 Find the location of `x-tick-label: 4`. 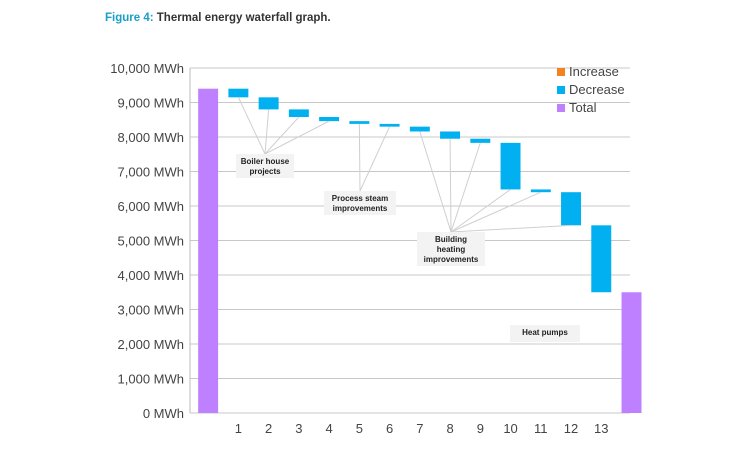

x-tick-label: 4 is located at coordinates (328, 428).